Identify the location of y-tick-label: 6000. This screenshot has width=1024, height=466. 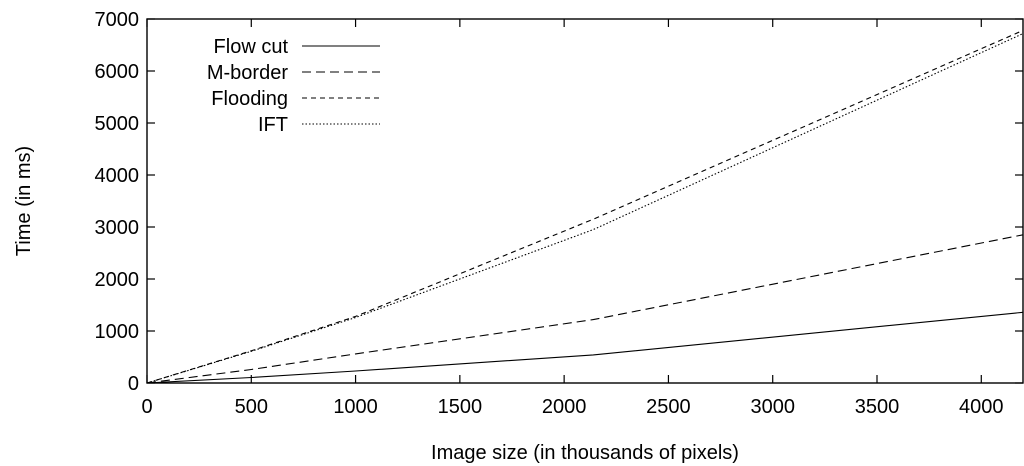
(117, 72).